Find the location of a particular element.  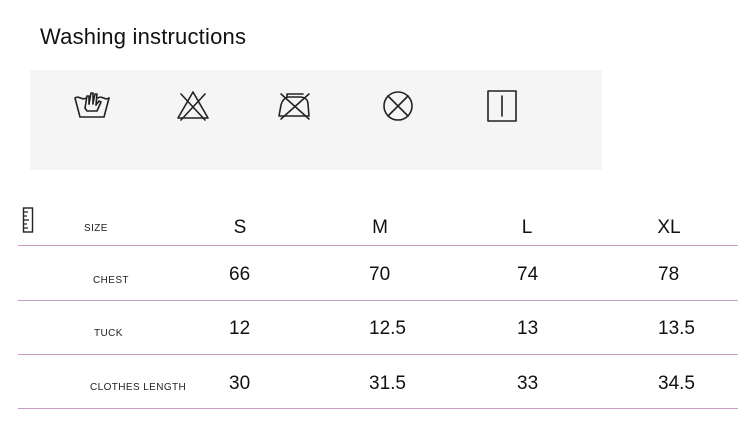

row-label-tuck: TUCK is located at coordinates (108, 333).